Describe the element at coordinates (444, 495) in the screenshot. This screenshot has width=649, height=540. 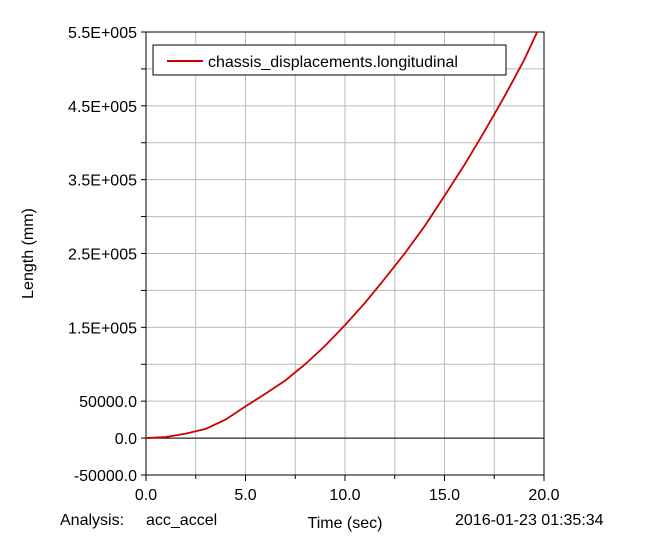
I see `x-tick-label: 15.0` at that location.